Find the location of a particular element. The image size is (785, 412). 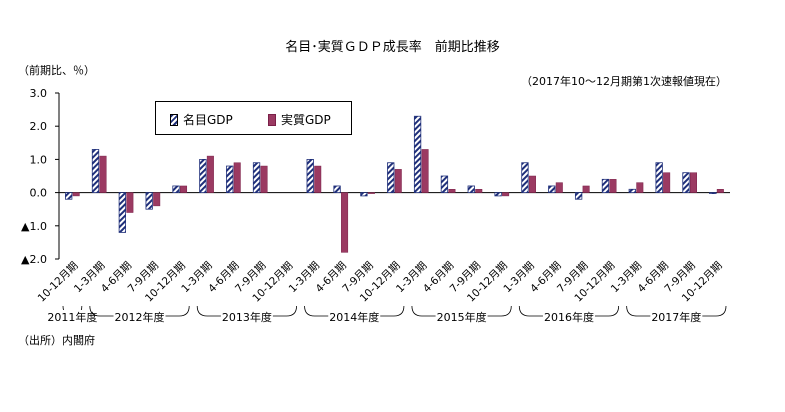

fiscal-year-label: 2013年度 is located at coordinates (247, 317).